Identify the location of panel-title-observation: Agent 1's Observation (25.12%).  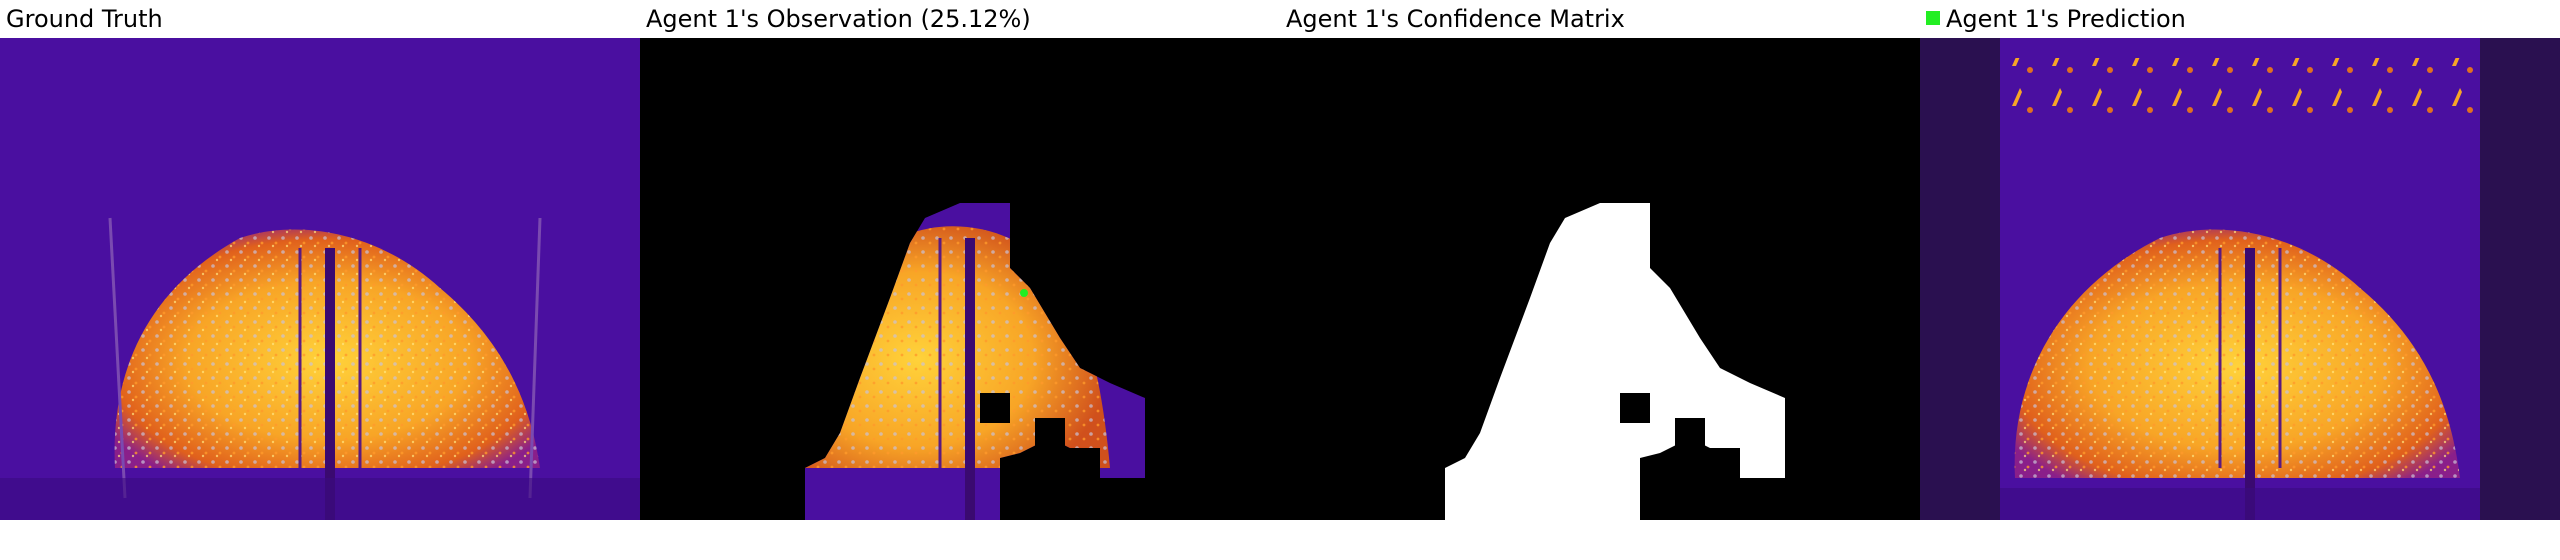
(838, 19).